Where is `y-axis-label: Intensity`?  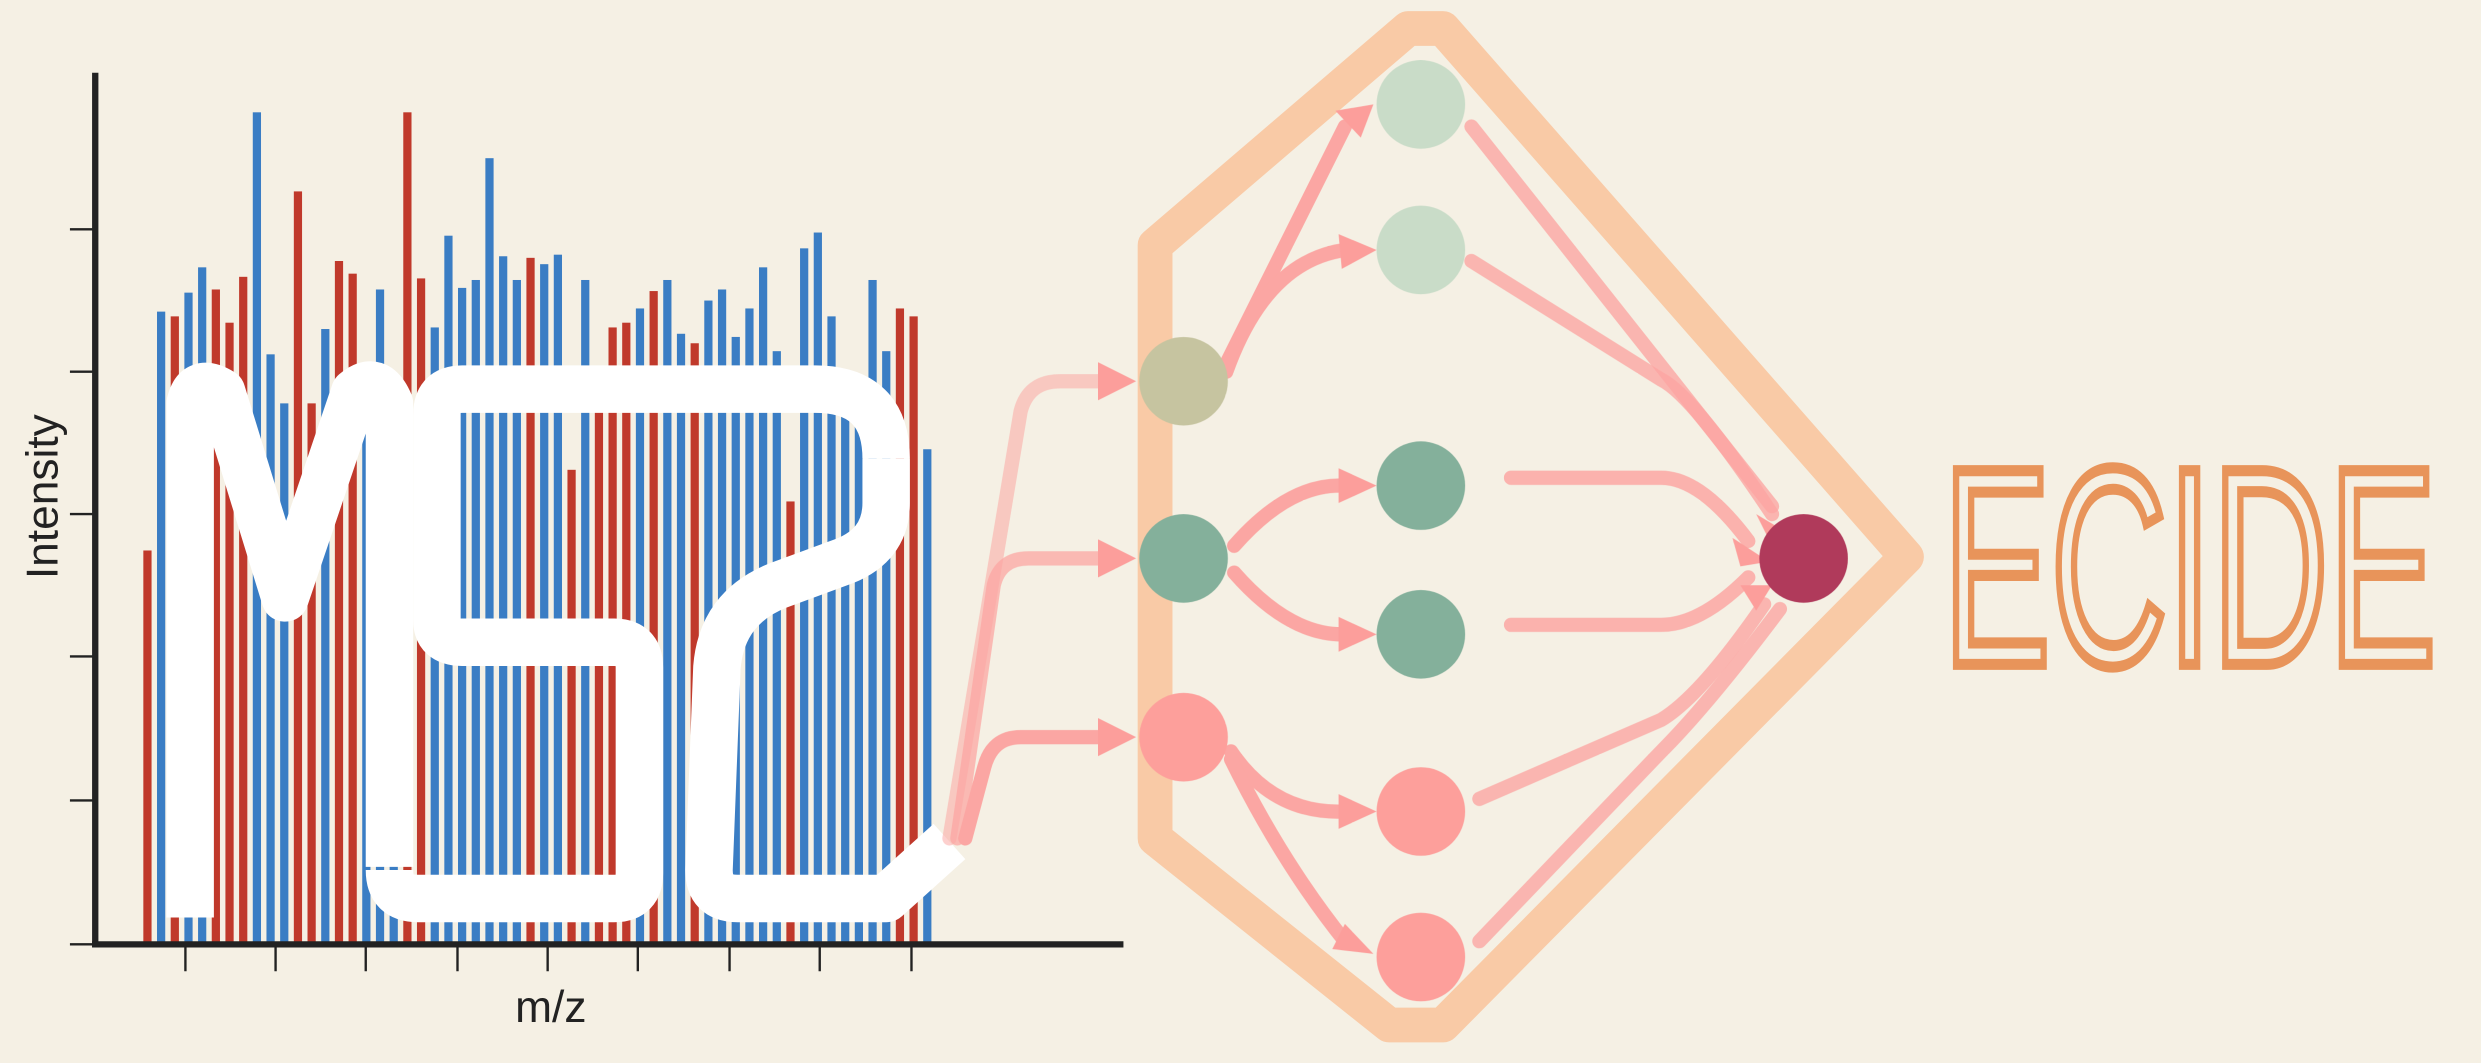 y-axis-label: Intensity is located at coordinates (42, 496).